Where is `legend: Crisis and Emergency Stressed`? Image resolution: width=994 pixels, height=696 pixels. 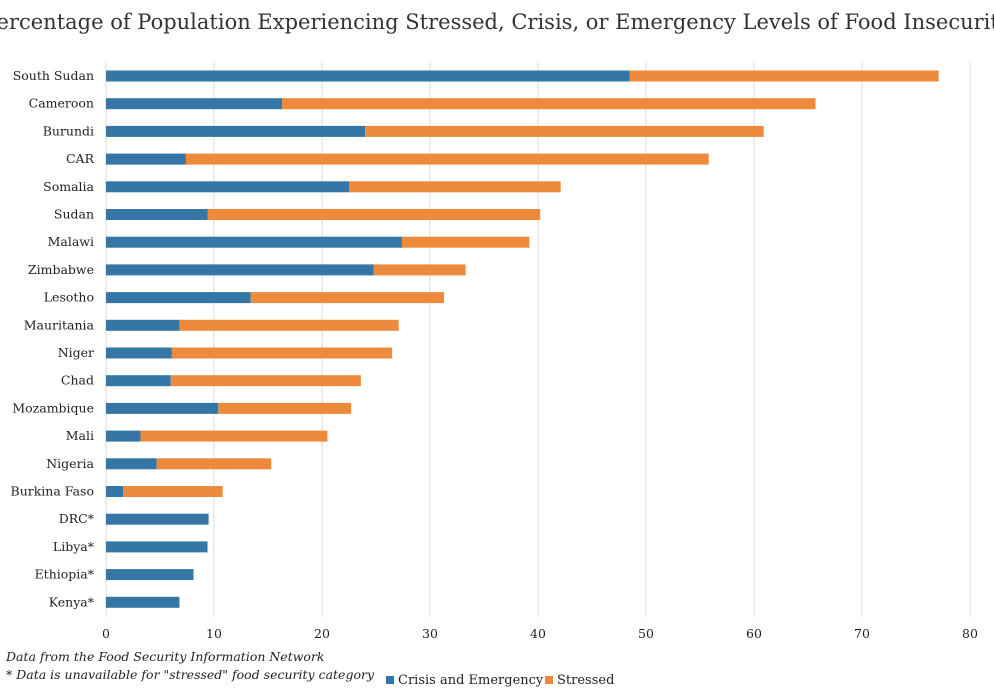 legend: Crisis and Emergency Stressed is located at coordinates (500, 680).